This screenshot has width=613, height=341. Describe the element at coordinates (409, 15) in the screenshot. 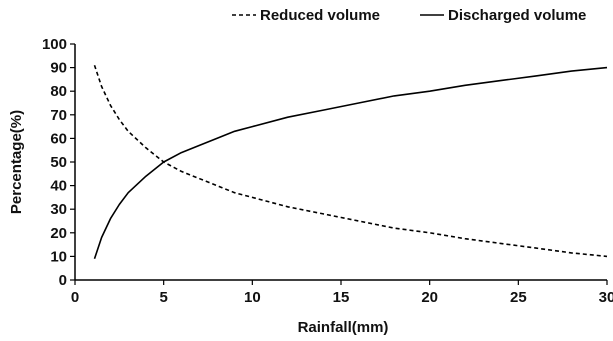

I see `legend: Reduced volume Discharged volume` at that location.